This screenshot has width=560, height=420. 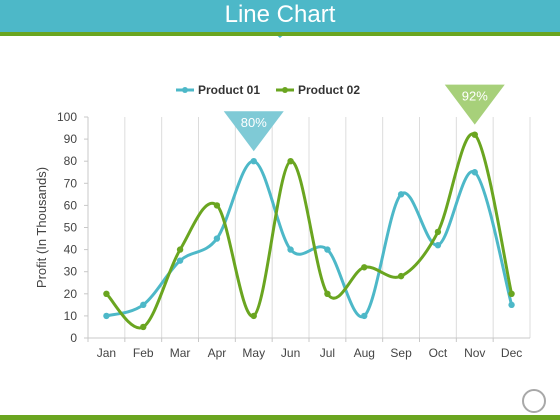 I want to click on y-tick-label: 80, so click(x=71, y=161).